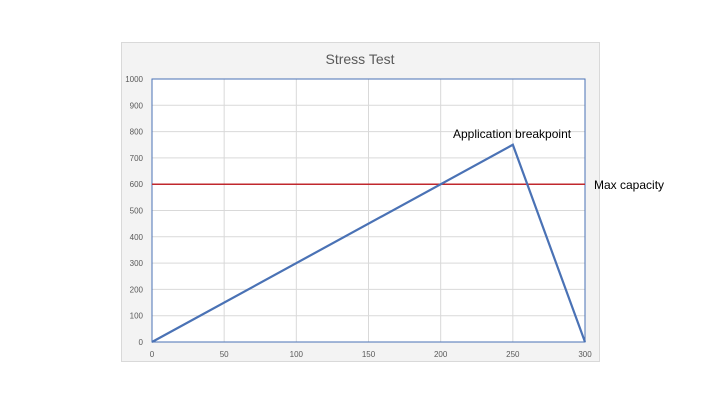  Describe the element at coordinates (152, 354) in the screenshot. I see `x-tick-label: 0` at that location.